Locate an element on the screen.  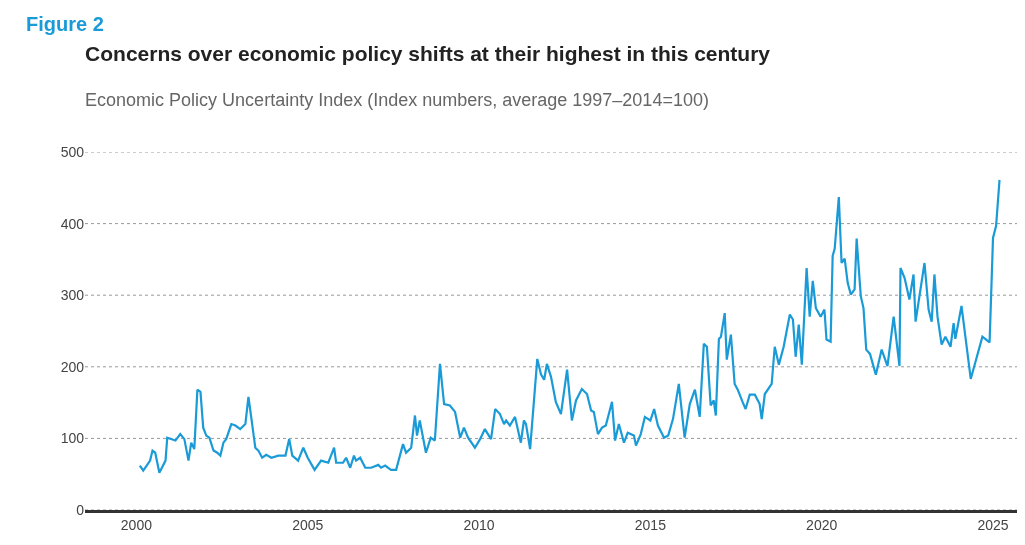
y-tick-label: 500 is located at coordinates (72, 151).